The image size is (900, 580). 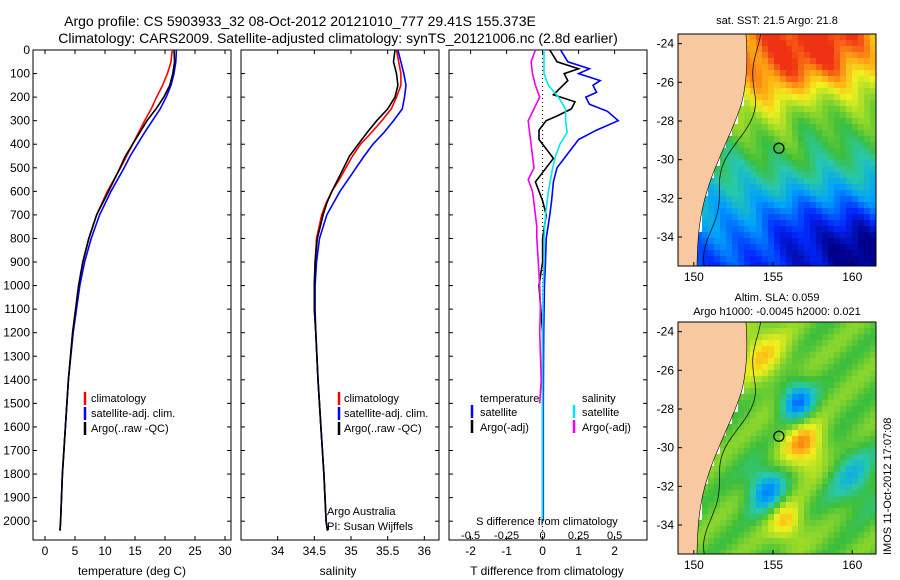 I want to click on y-tick-label: 400, so click(x=20, y=144).